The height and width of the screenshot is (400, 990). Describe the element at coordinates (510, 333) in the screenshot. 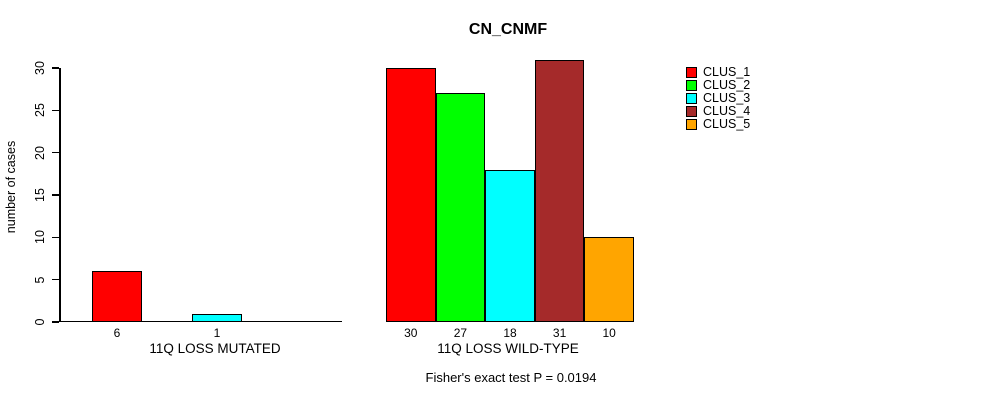

I see `bar-value-label: 18` at that location.